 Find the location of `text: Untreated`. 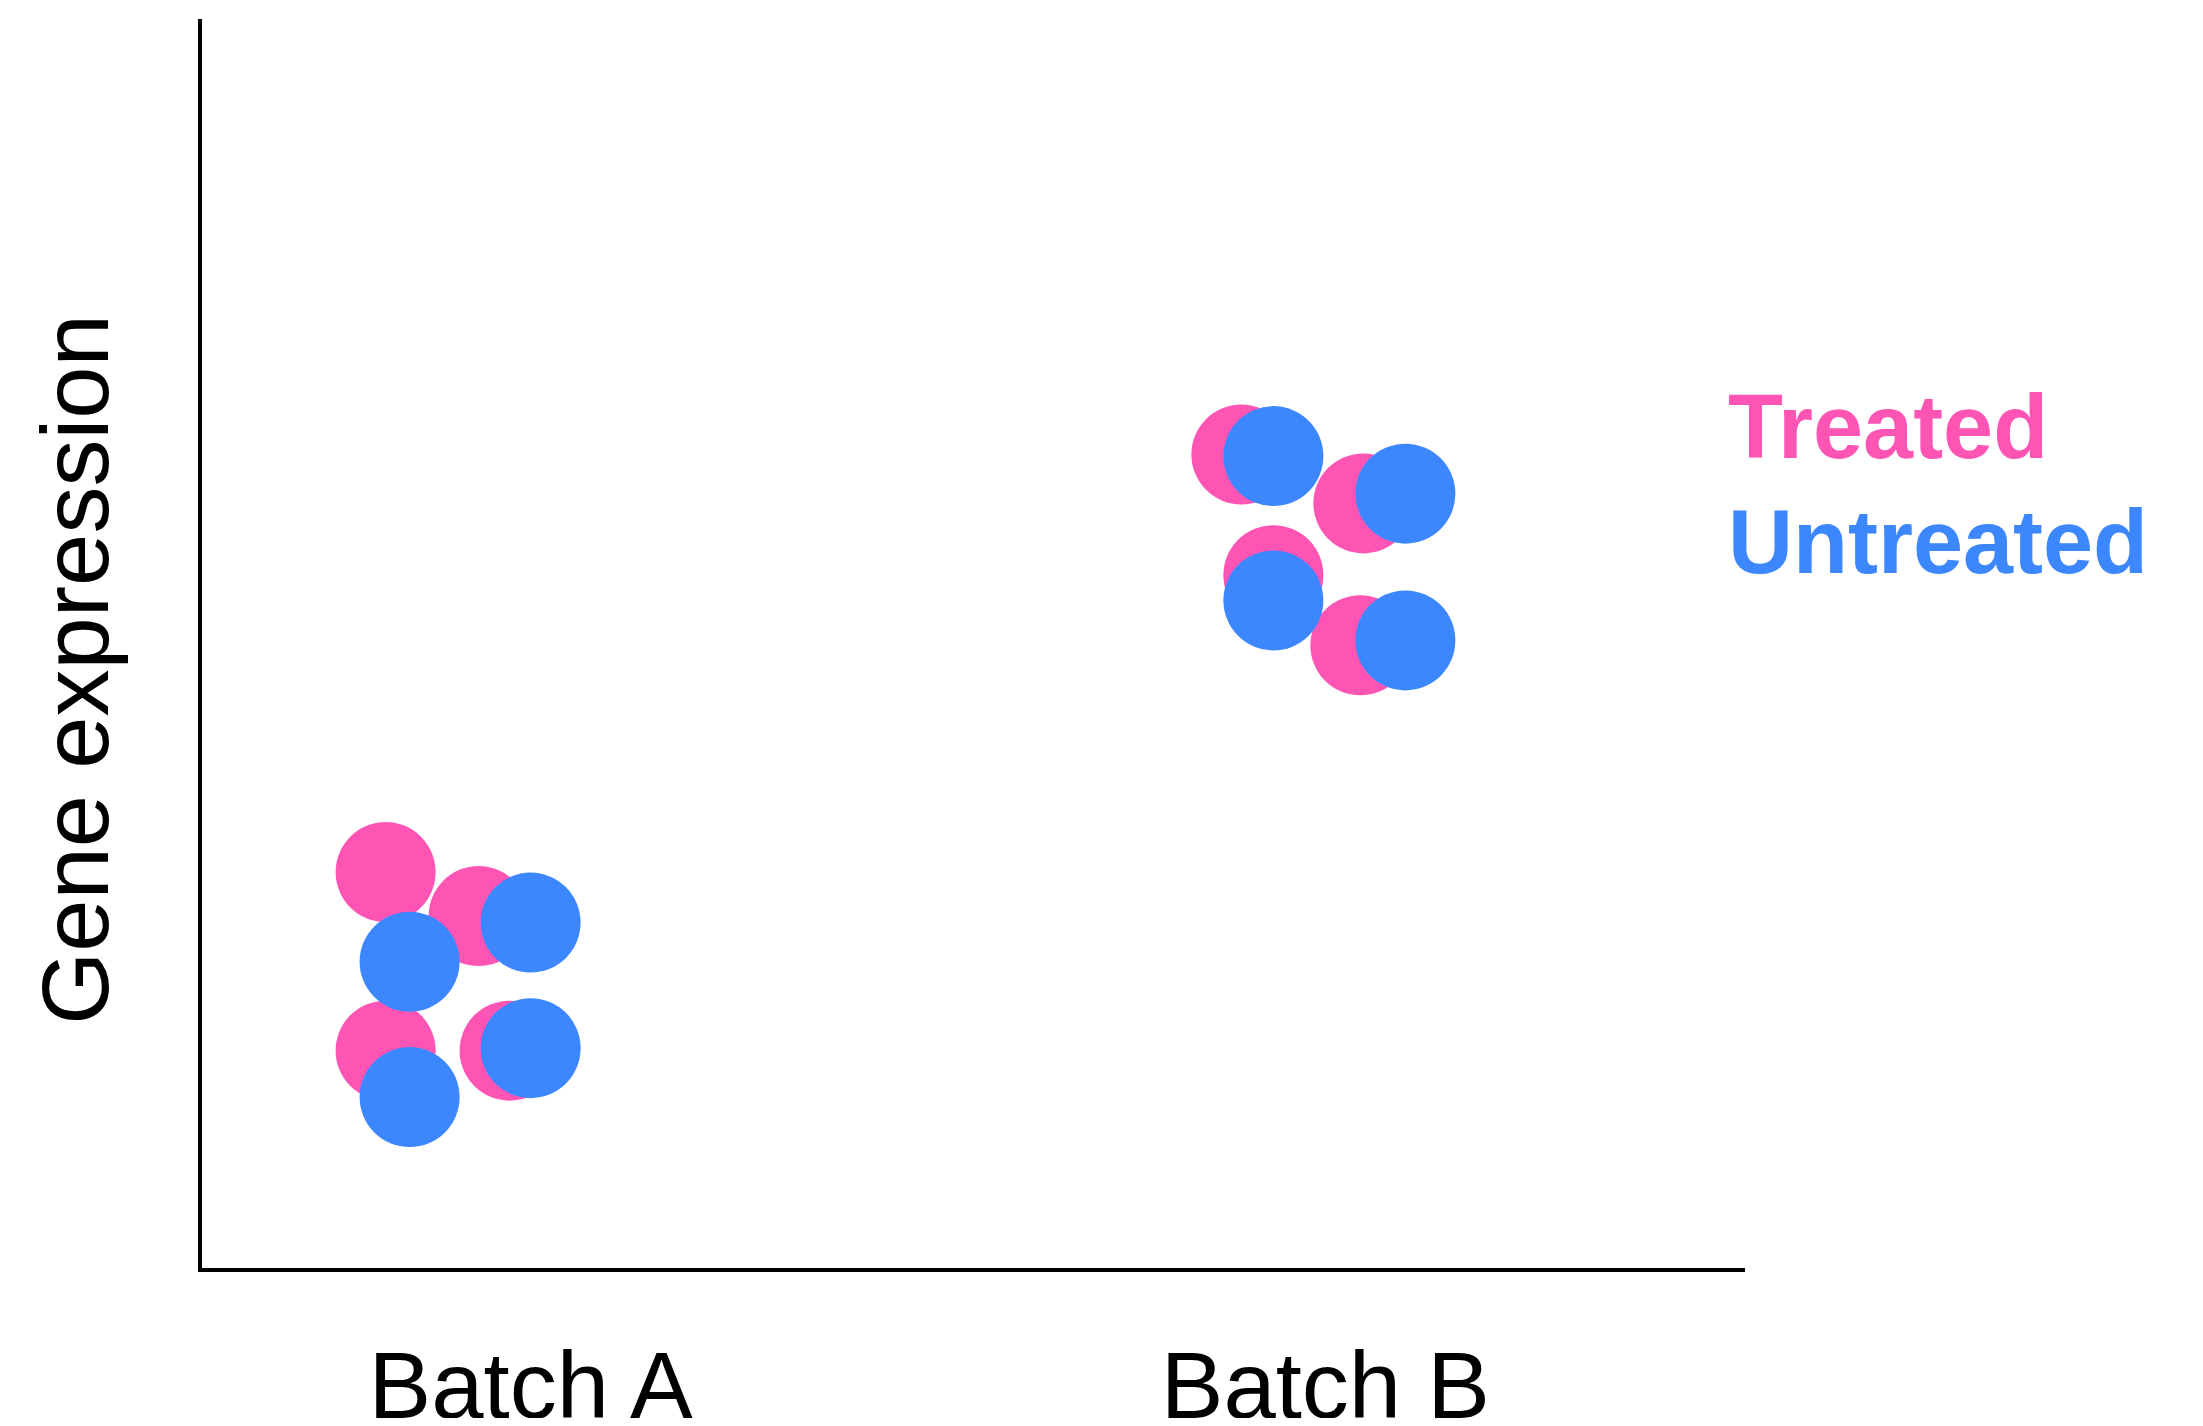

text: Untreated is located at coordinates (1938, 542).